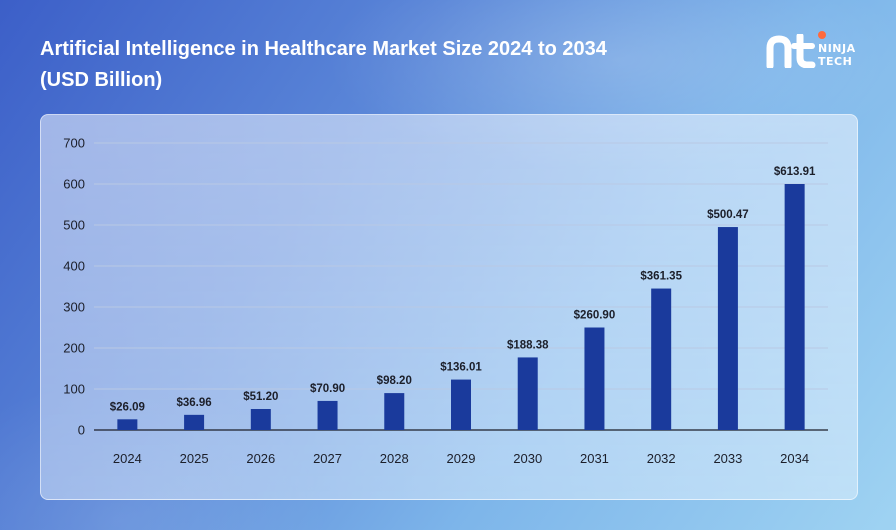 The image size is (896, 530). I want to click on y-tick-label: 700, so click(74, 143).